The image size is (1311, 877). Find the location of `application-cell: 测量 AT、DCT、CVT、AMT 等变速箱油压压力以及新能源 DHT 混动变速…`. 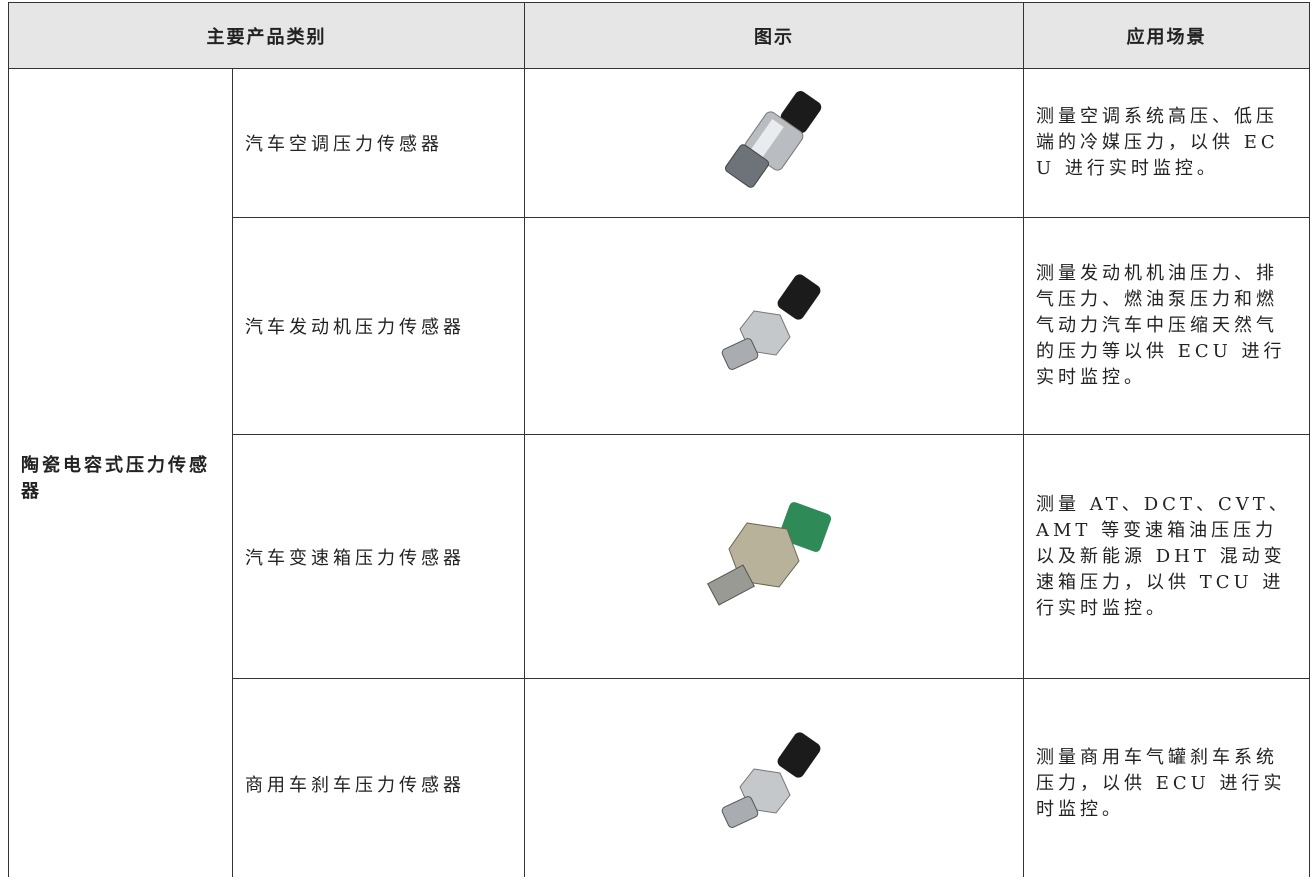

application-cell: 测量 AT、DCT、CVT、AMT 等变速箱油压压力以及新能源 DHT 混动变速… is located at coordinates (1166, 556).